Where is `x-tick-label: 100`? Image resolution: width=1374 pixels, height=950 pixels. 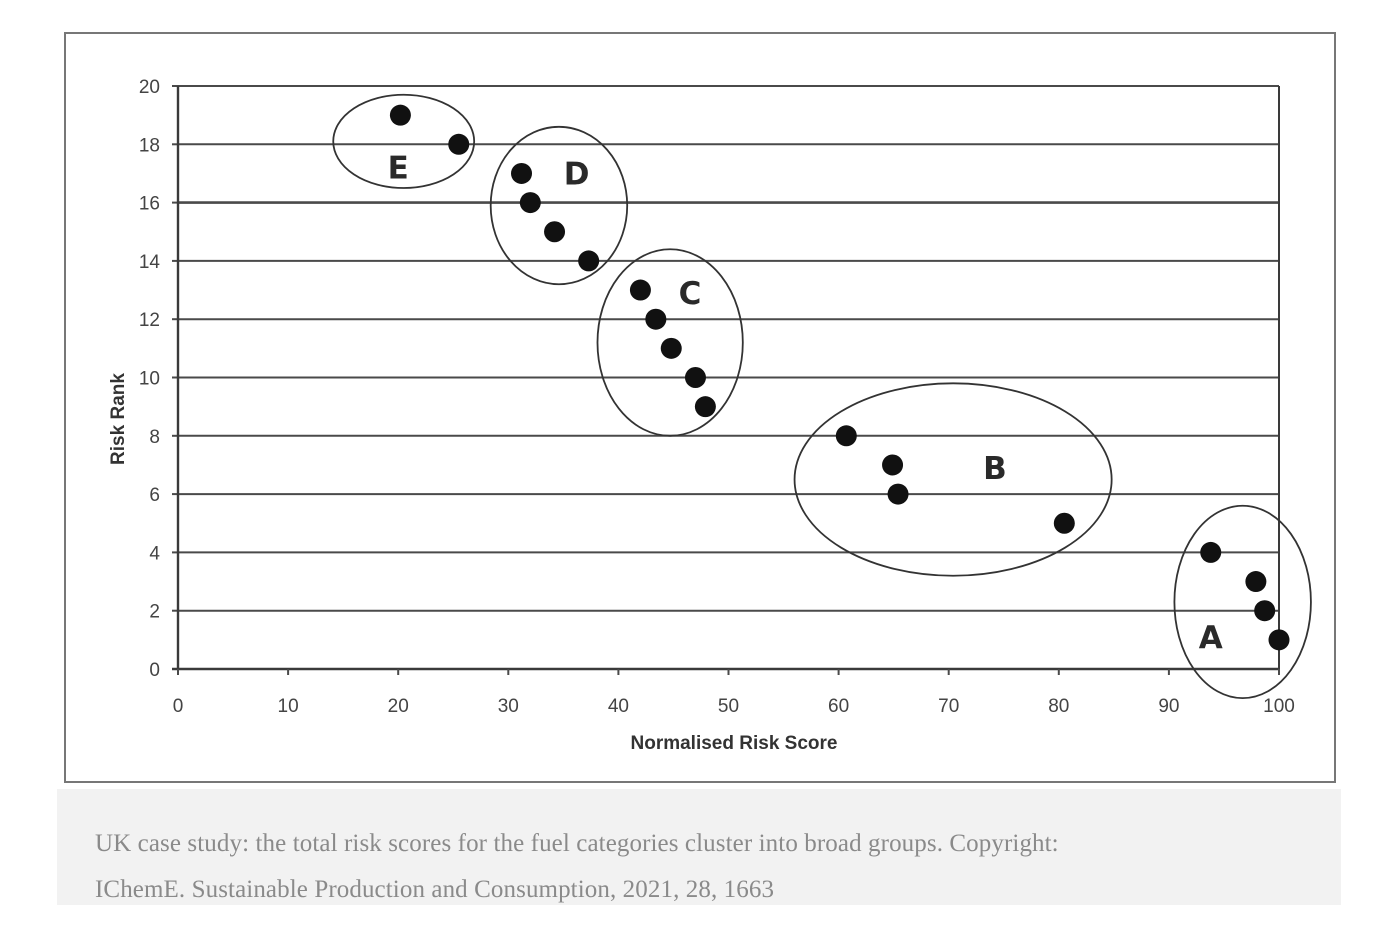
x-tick-label: 100 is located at coordinates (1279, 706).